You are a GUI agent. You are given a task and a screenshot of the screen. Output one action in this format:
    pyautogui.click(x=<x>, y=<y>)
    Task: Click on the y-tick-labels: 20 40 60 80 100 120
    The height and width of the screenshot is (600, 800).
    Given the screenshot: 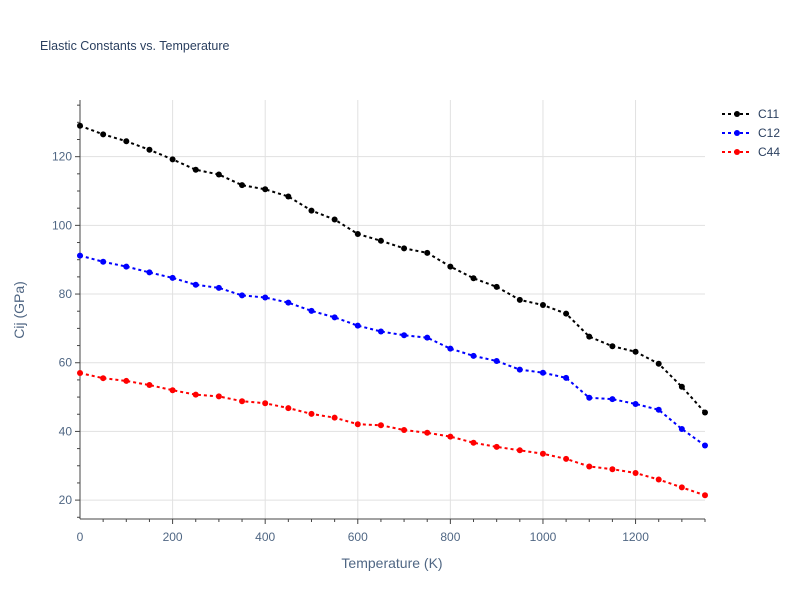 What is the action you would take?
    pyautogui.click(x=62, y=328)
    